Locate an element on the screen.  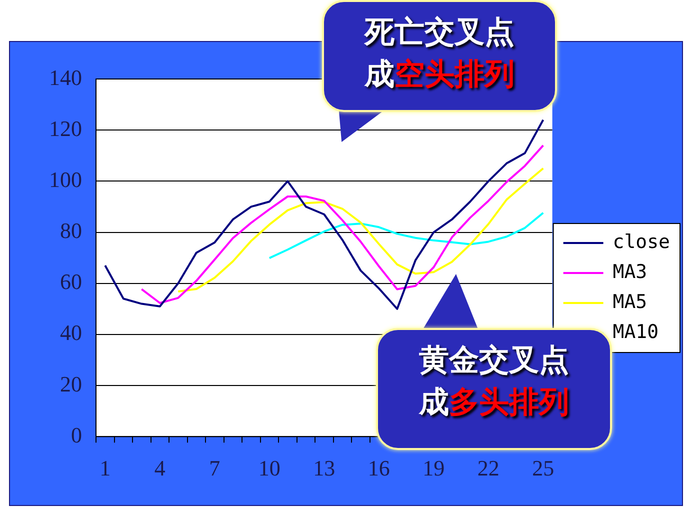
annotation: 成空头排列 is located at coordinates (439, 74).